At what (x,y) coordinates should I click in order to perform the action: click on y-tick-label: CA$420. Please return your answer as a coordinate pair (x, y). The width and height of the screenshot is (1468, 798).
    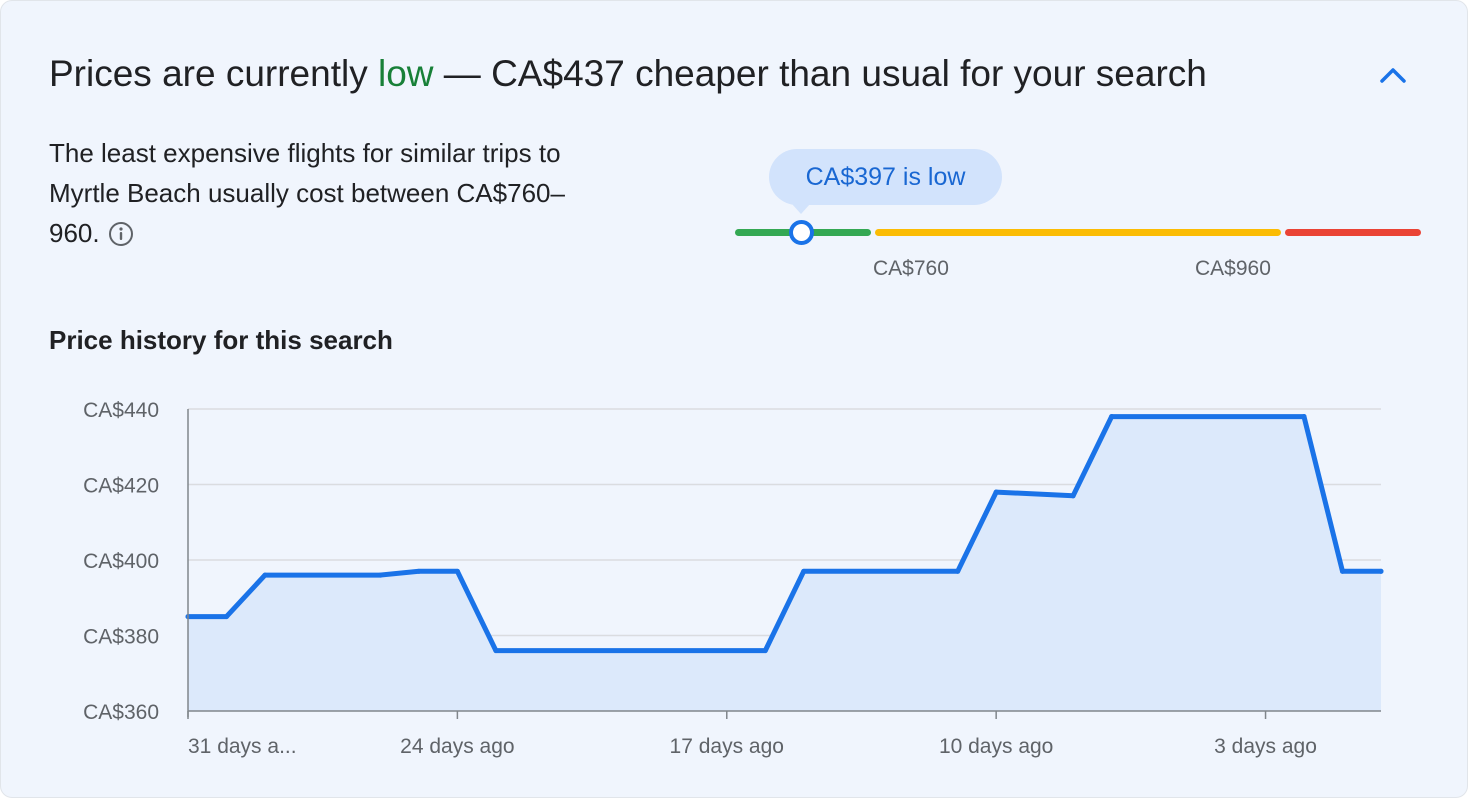
    Looking at the image, I should click on (121, 486).